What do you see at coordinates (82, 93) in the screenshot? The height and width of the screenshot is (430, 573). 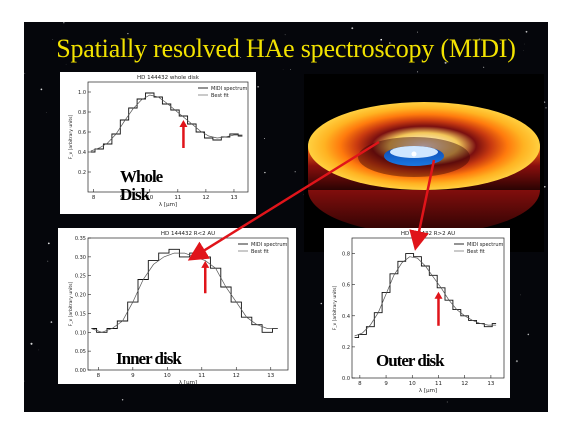 I see `y-tick-label: 1.0` at bounding box center [82, 93].